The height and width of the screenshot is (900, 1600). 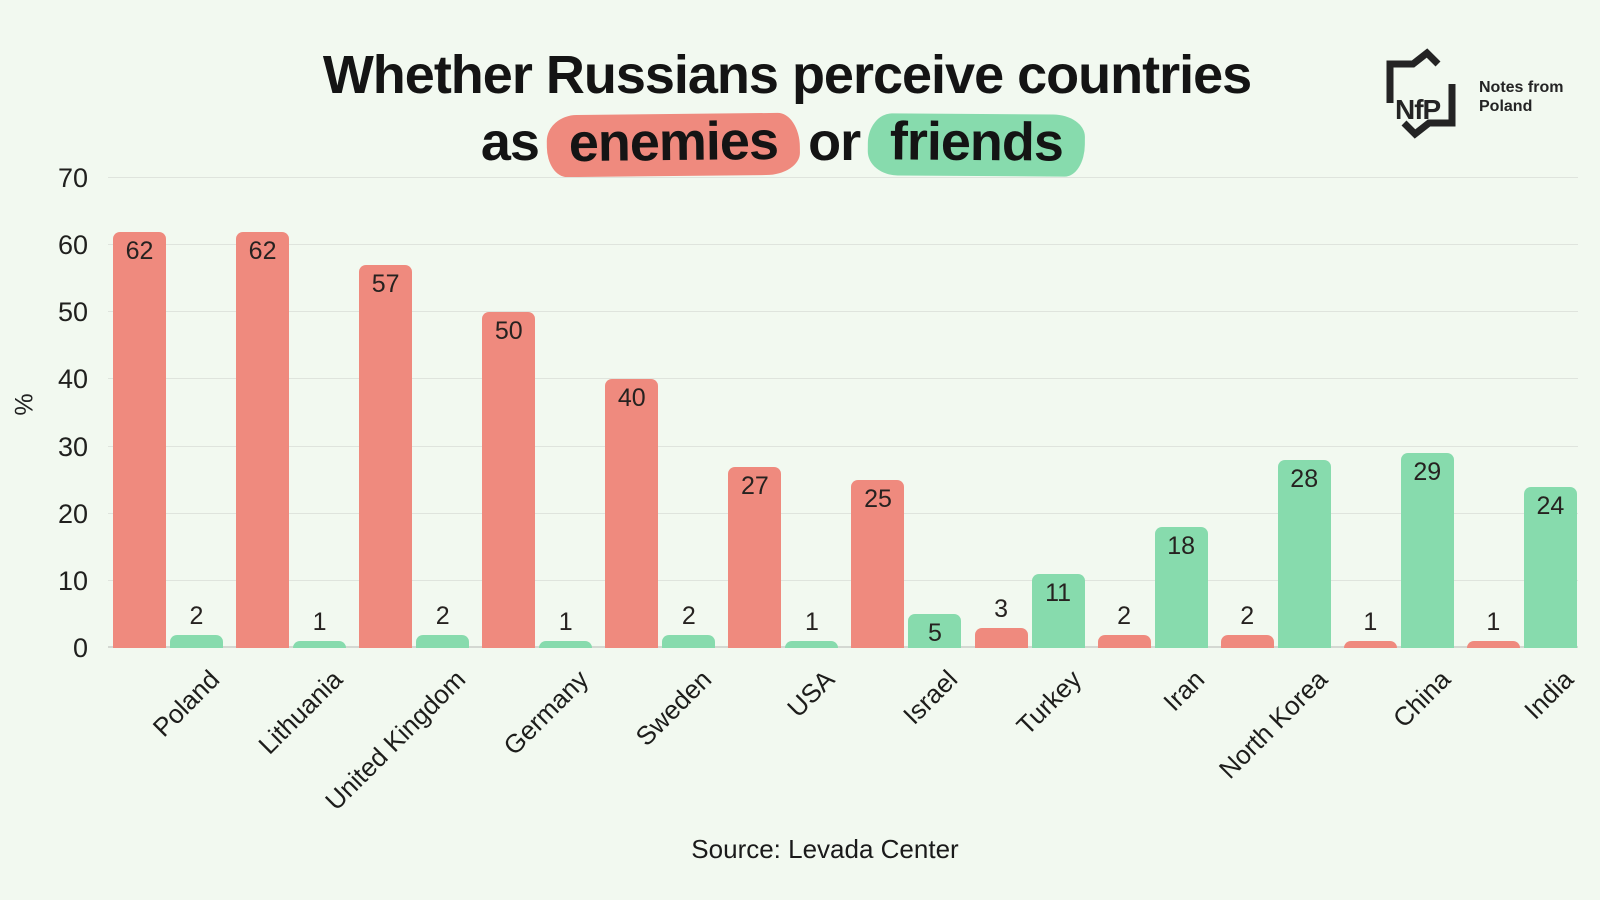 I want to click on bar-friends-turkey: 11, so click(x=1058, y=611).